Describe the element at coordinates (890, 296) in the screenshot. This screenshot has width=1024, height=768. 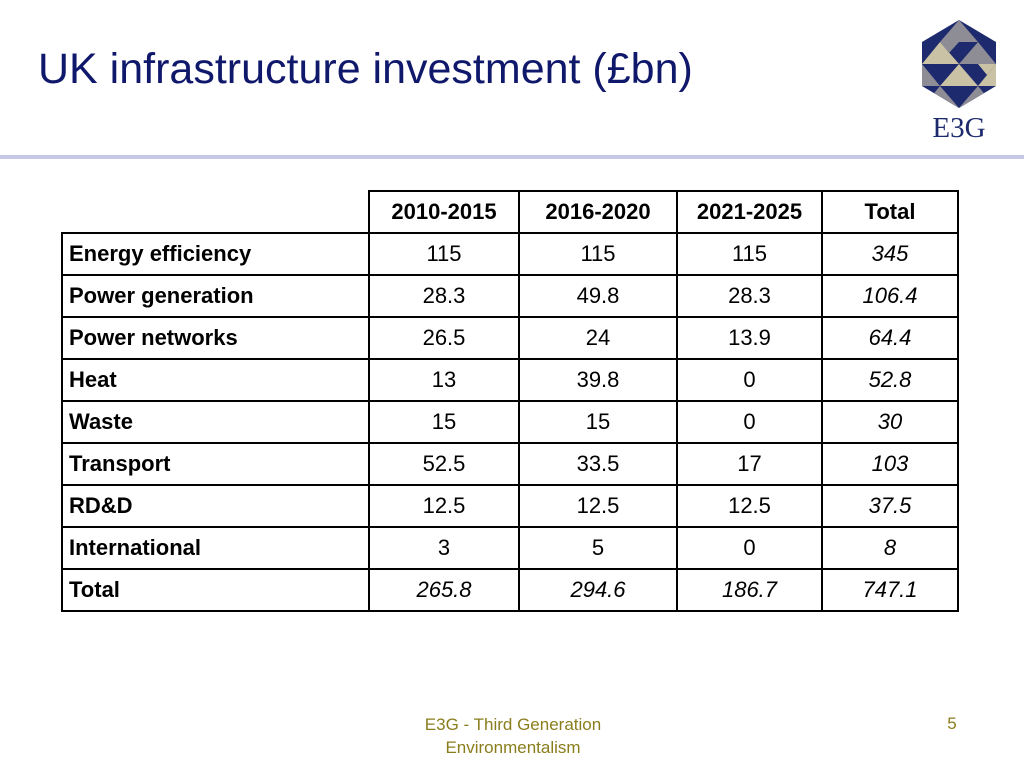
I see `row-total-cell: 106.4` at that location.